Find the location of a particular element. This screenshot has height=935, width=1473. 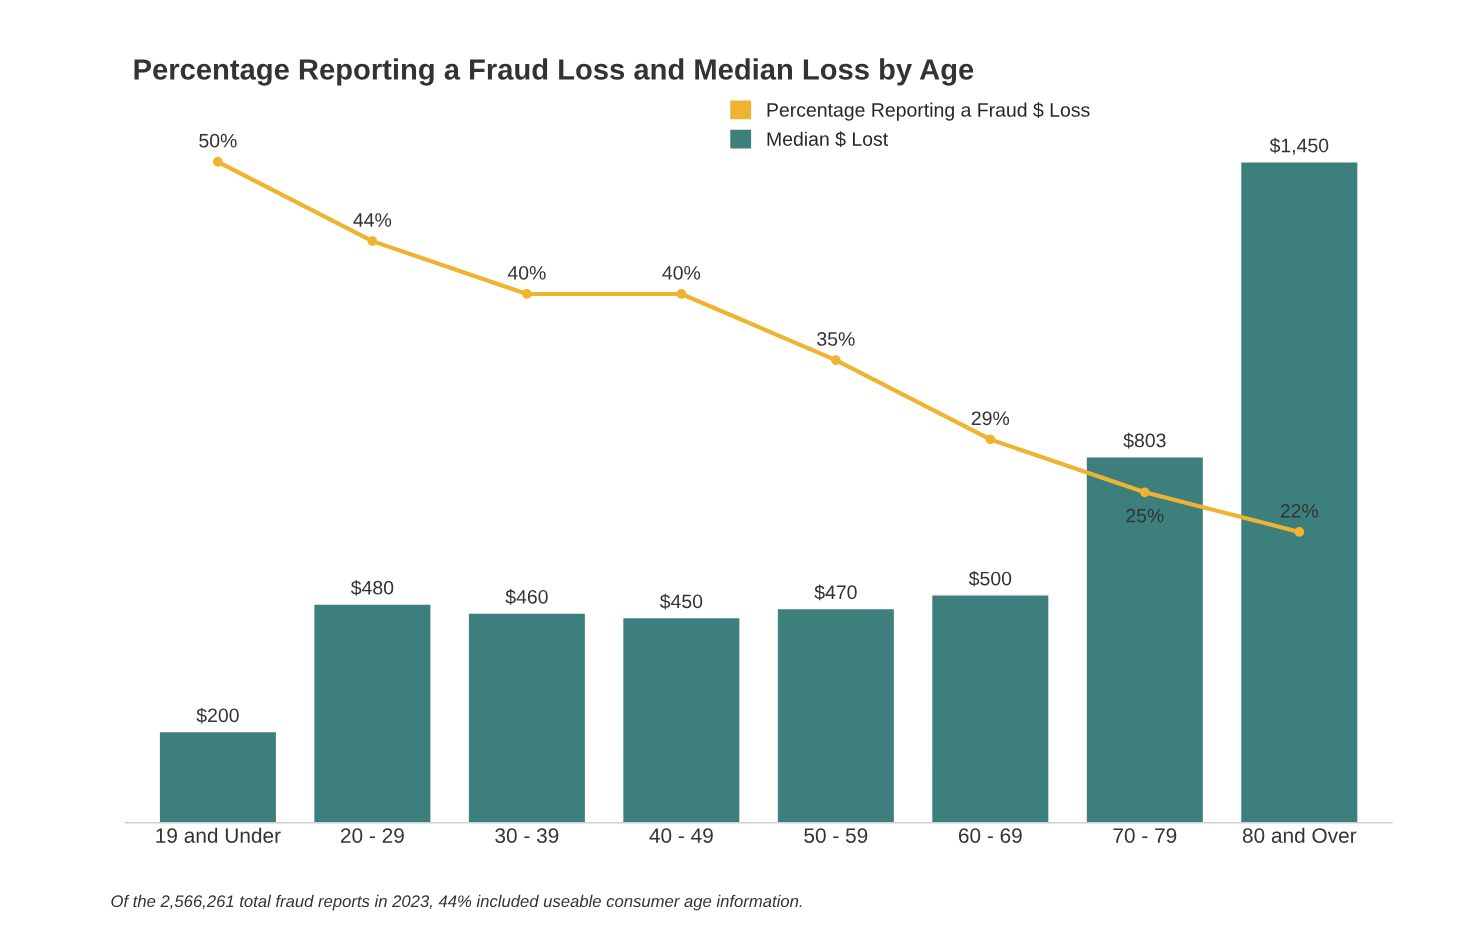

text: Of the 2,566,261 total fraud reports in 2023, 44% included useable consumer age information. is located at coordinates (456, 902).